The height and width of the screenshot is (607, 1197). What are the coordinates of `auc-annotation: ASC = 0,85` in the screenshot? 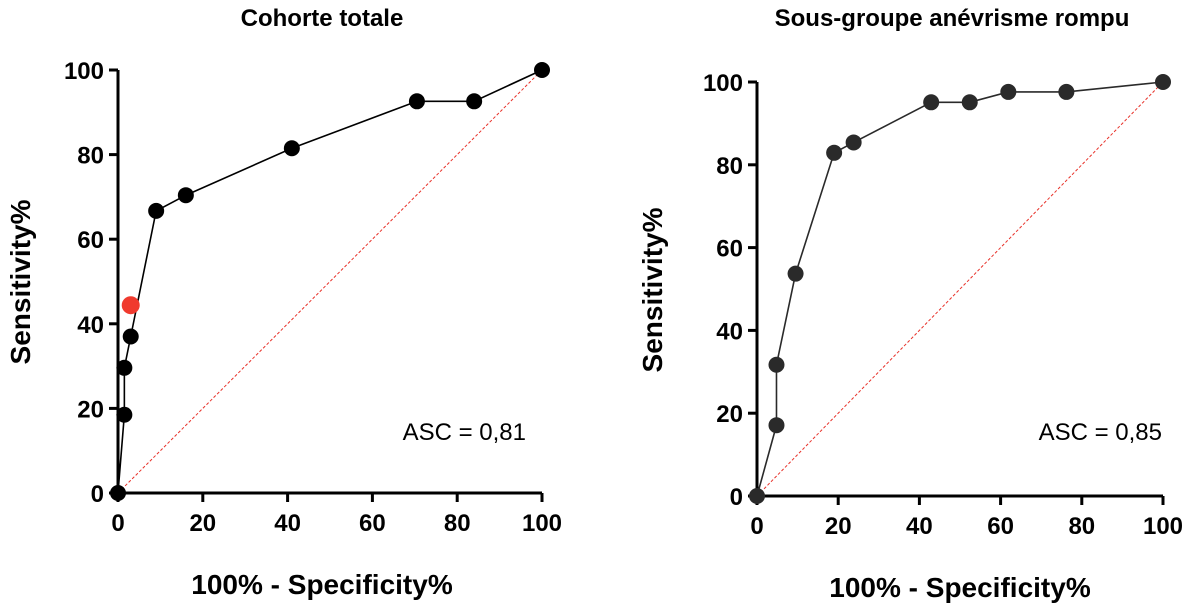 It's located at (1100, 432).